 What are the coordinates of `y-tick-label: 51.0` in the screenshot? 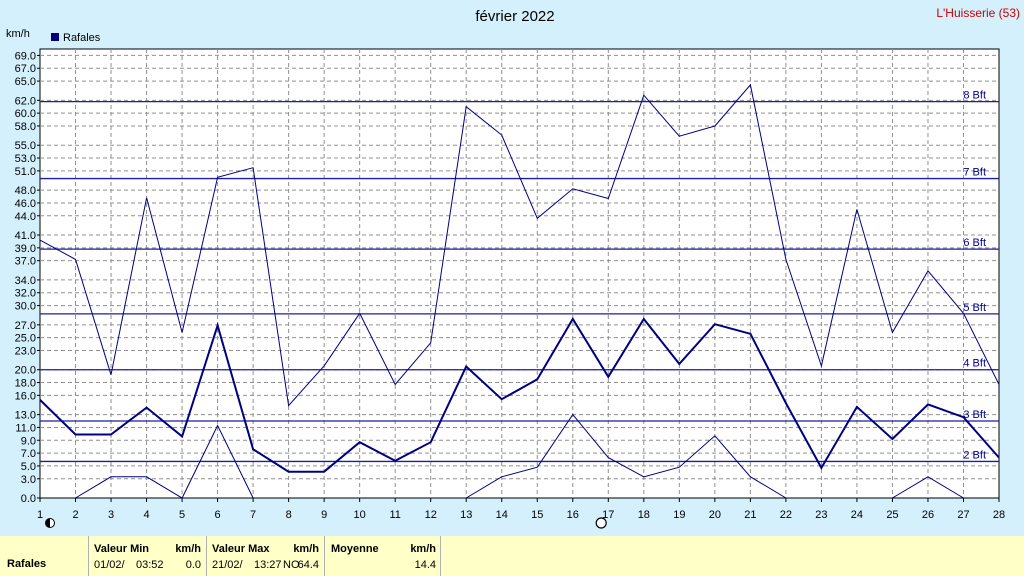 It's located at (25, 172).